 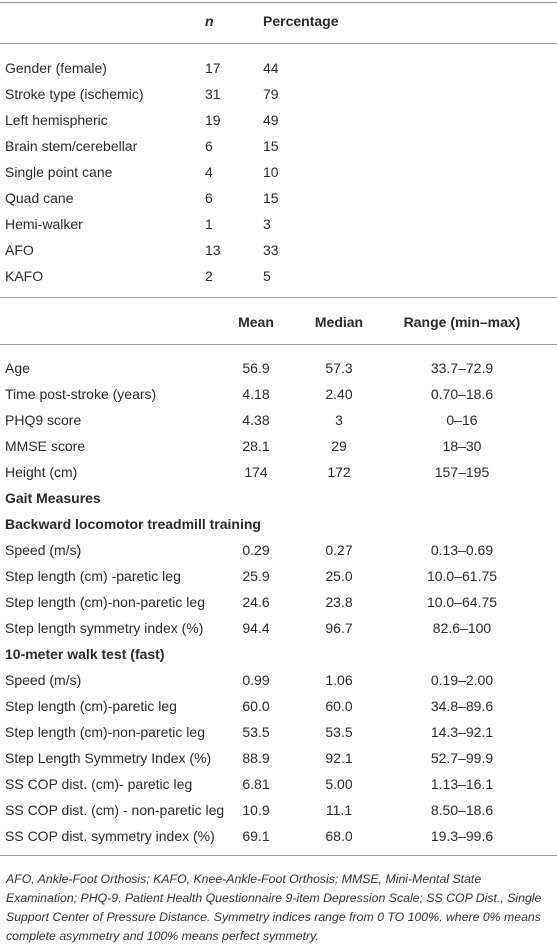 What do you see at coordinates (462, 322) in the screenshot?
I see `column-header: Range (min–max)` at bounding box center [462, 322].